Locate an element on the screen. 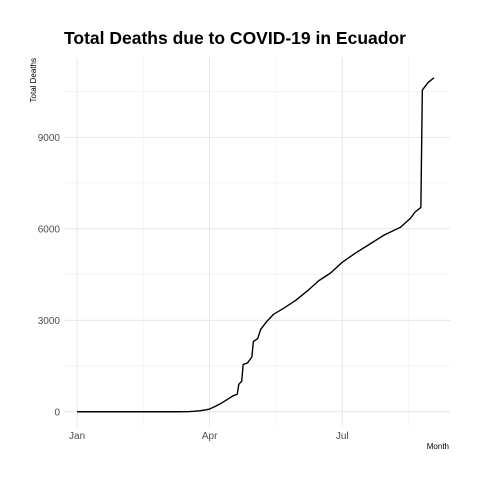  y-tick-label: 3000 is located at coordinates (49, 321).